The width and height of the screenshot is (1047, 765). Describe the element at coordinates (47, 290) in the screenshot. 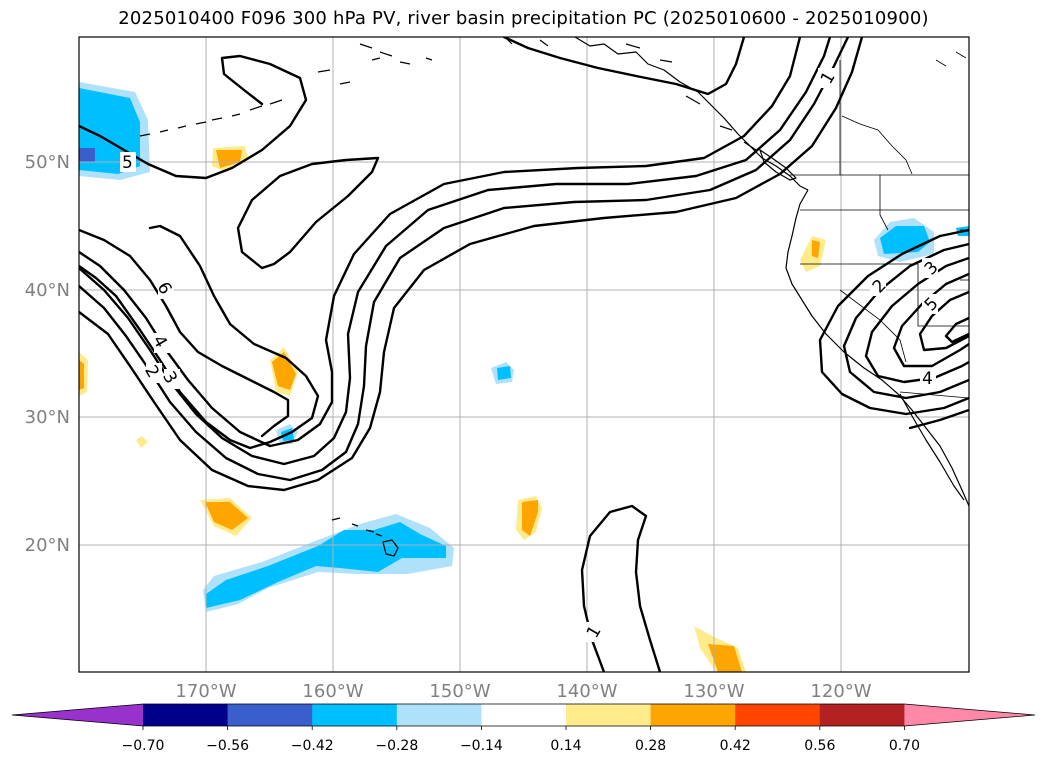

I see `lat-label-40n: 40°N` at that location.